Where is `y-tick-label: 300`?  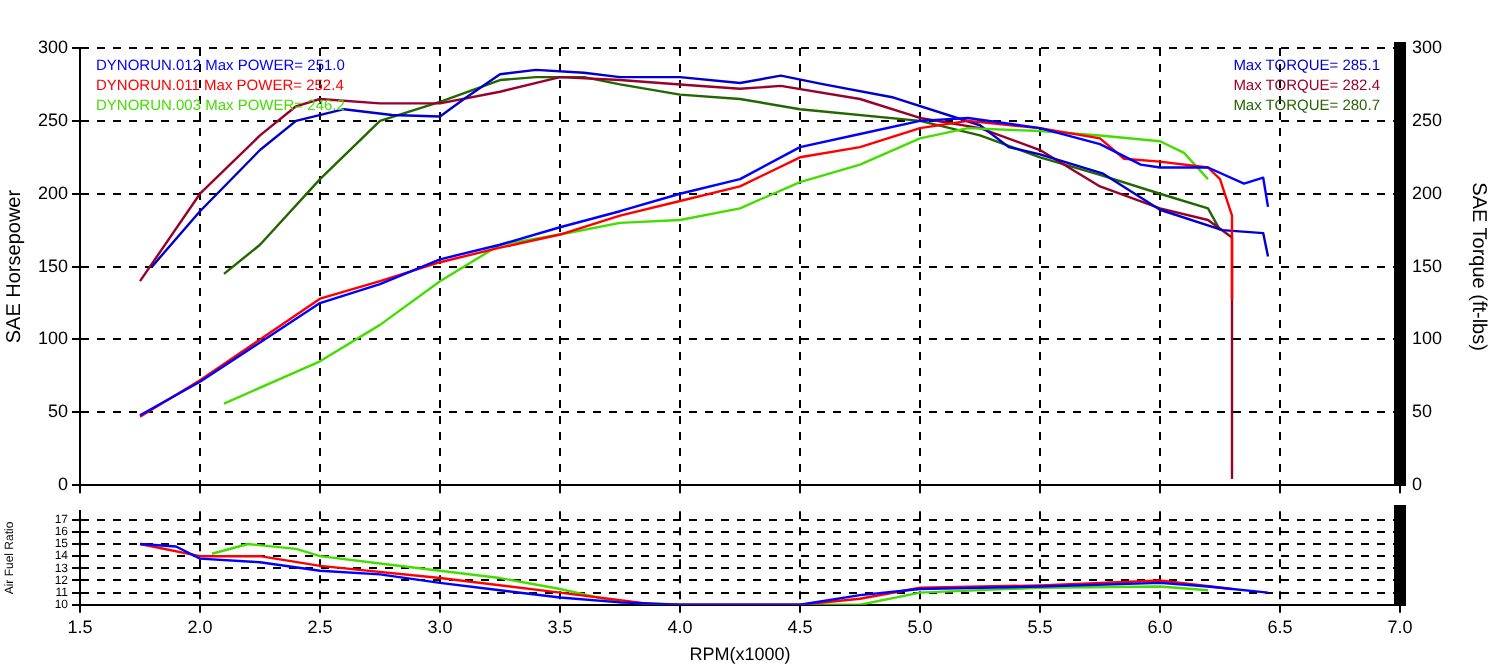
y-tick-label: 300 is located at coordinates (52, 46).